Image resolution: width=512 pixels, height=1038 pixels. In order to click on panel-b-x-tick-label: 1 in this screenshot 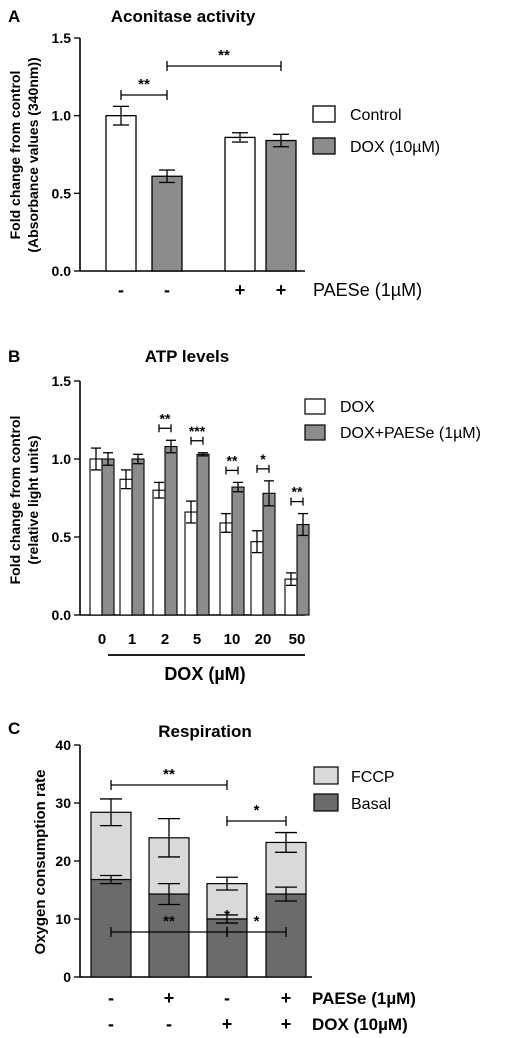, I will do `click(132, 639)`.